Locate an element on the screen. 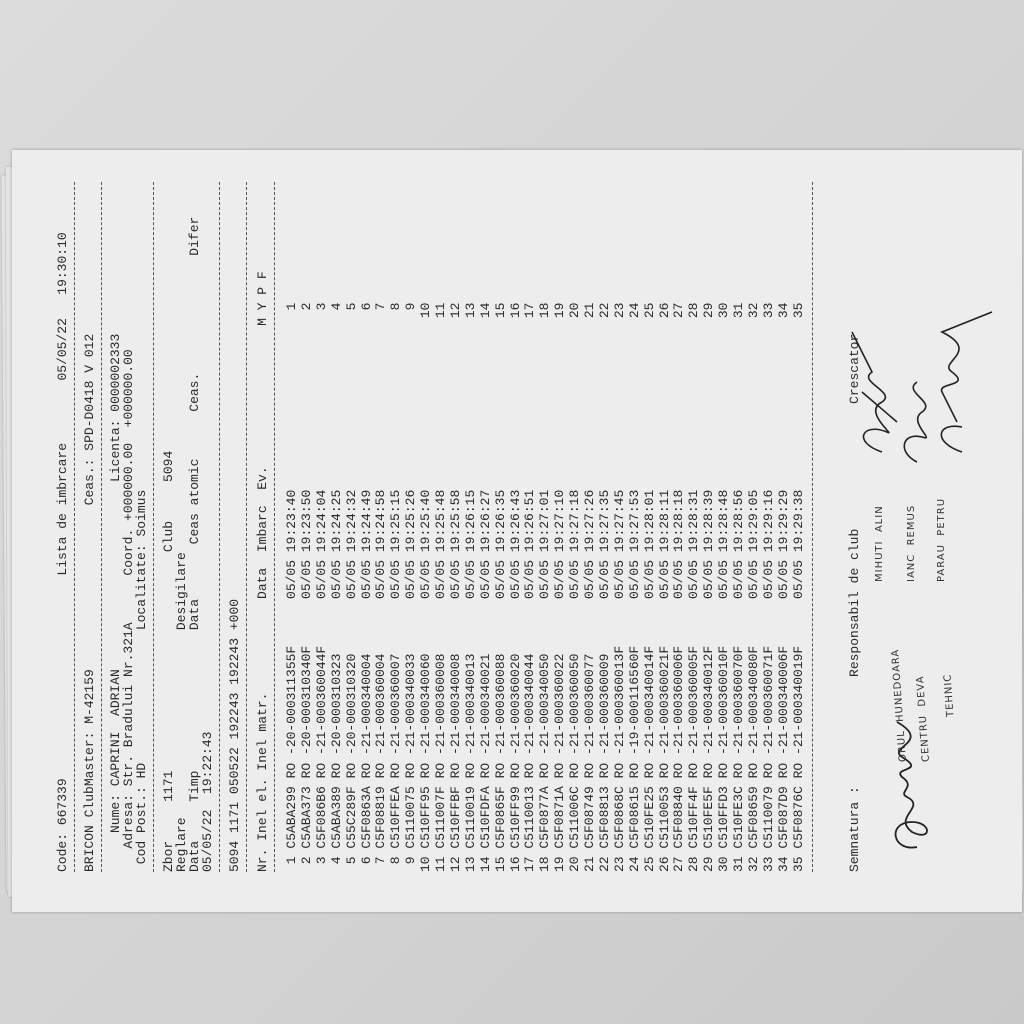  row-time: 19:27:53 is located at coordinates (634, 521).